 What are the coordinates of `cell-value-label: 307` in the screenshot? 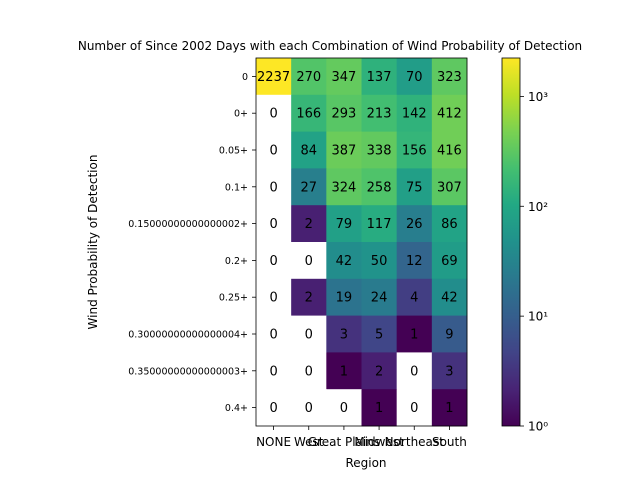 It's located at (449, 187).